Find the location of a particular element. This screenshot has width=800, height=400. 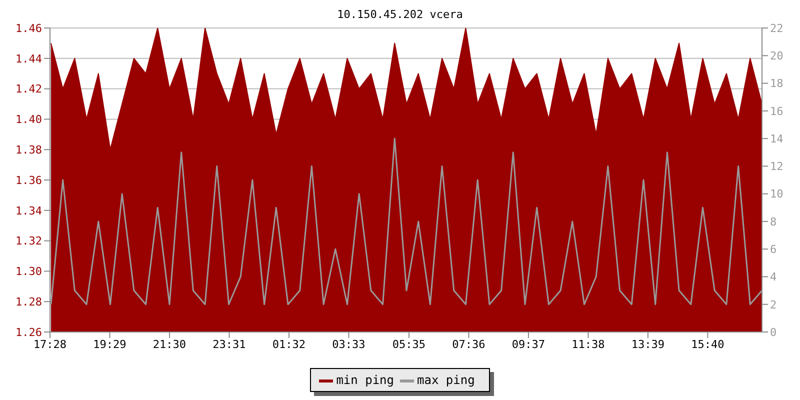

x-tick-label: 19:29 is located at coordinates (109, 344).